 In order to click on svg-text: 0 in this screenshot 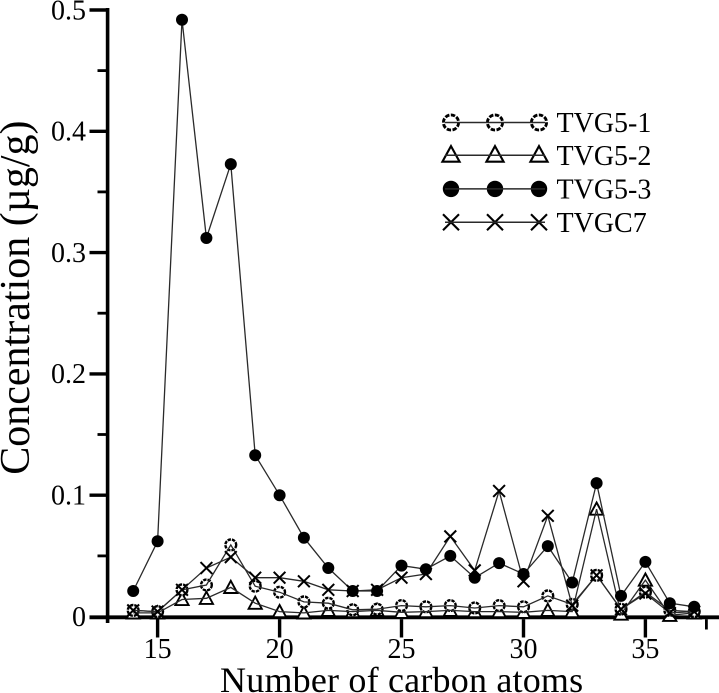, I will do `click(79, 617)`.